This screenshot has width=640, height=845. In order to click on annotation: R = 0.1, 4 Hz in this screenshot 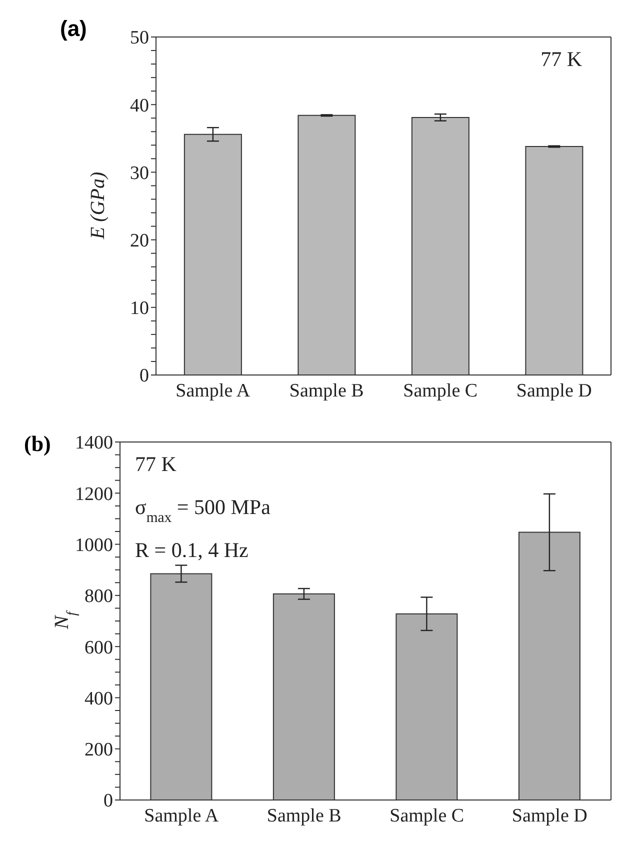, I will do `click(191, 550)`.